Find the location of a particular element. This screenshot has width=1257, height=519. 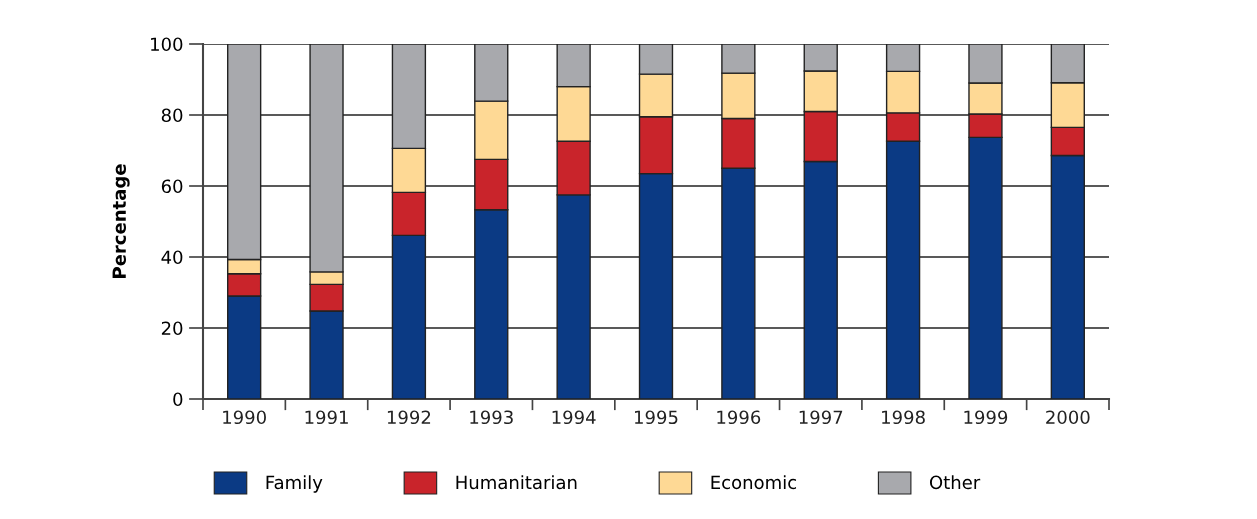

x-tick-label: 1991 is located at coordinates (326, 417).